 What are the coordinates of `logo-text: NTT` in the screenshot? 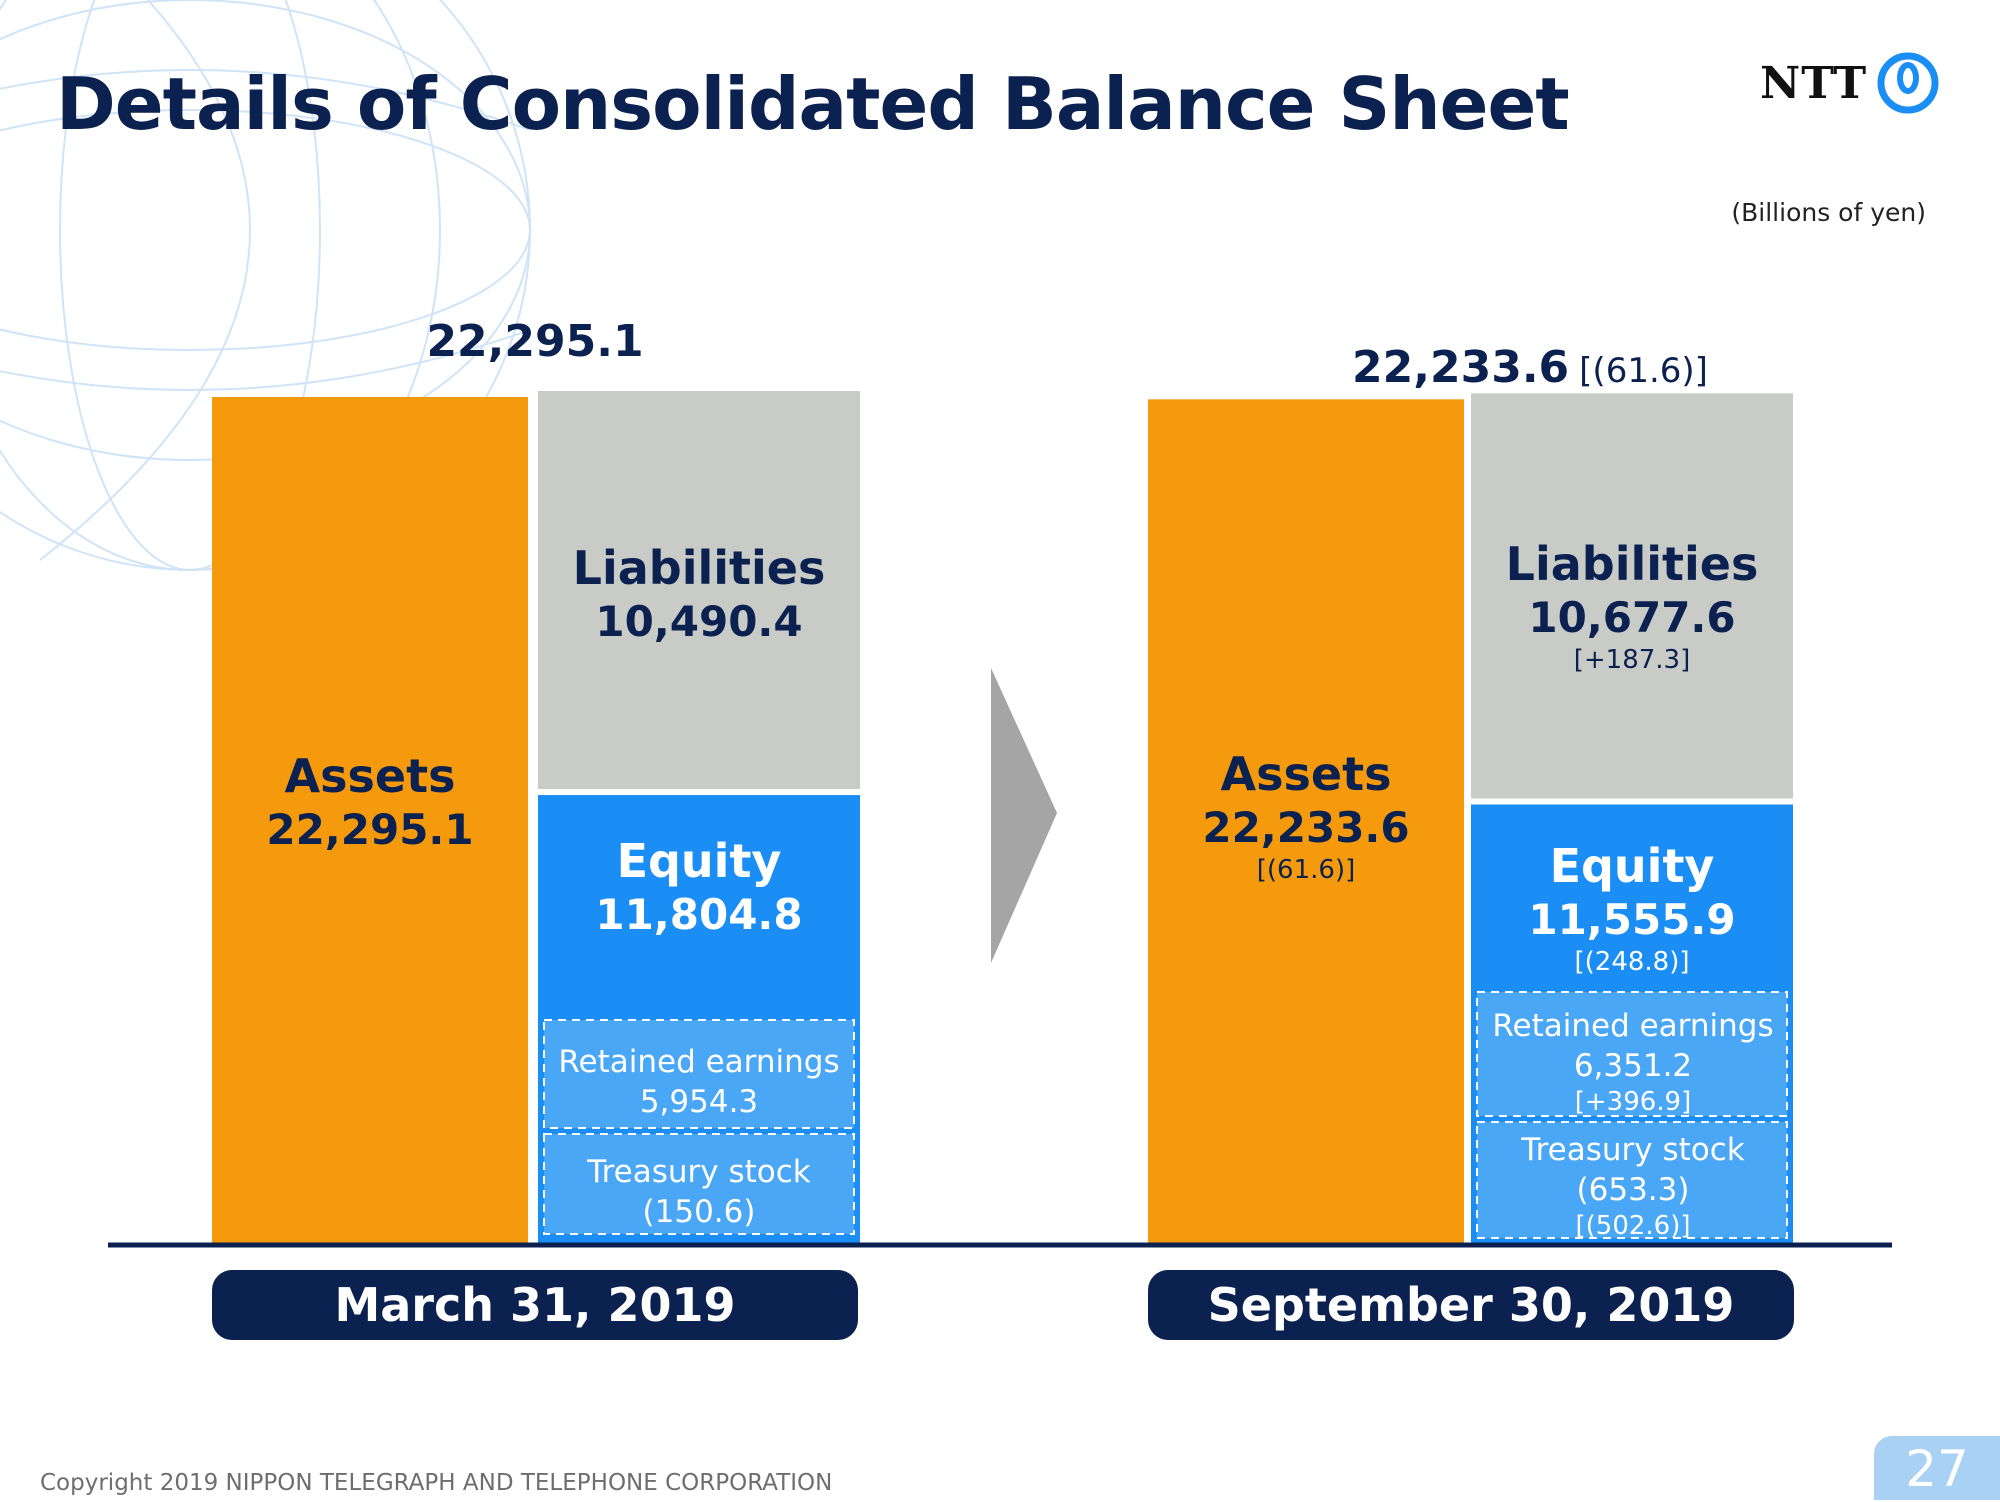 It's located at (1814, 83).